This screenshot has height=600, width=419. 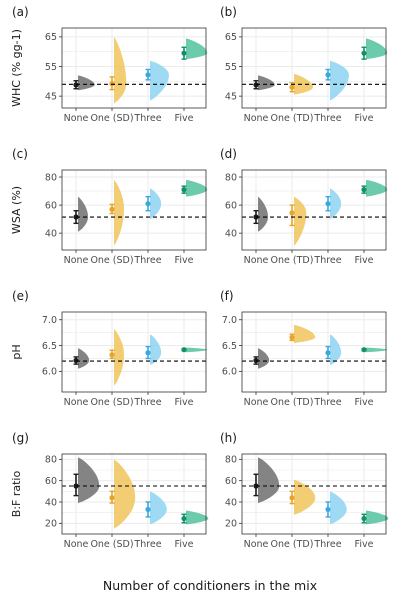 What do you see at coordinates (228, 438) in the screenshot?
I see `panel-letter: (h)` at bounding box center [228, 438].